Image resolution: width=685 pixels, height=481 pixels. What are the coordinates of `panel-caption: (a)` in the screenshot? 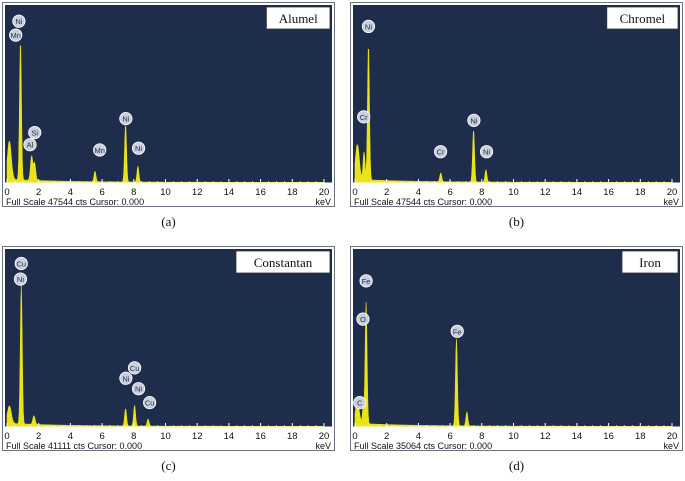 It's located at (168, 221).